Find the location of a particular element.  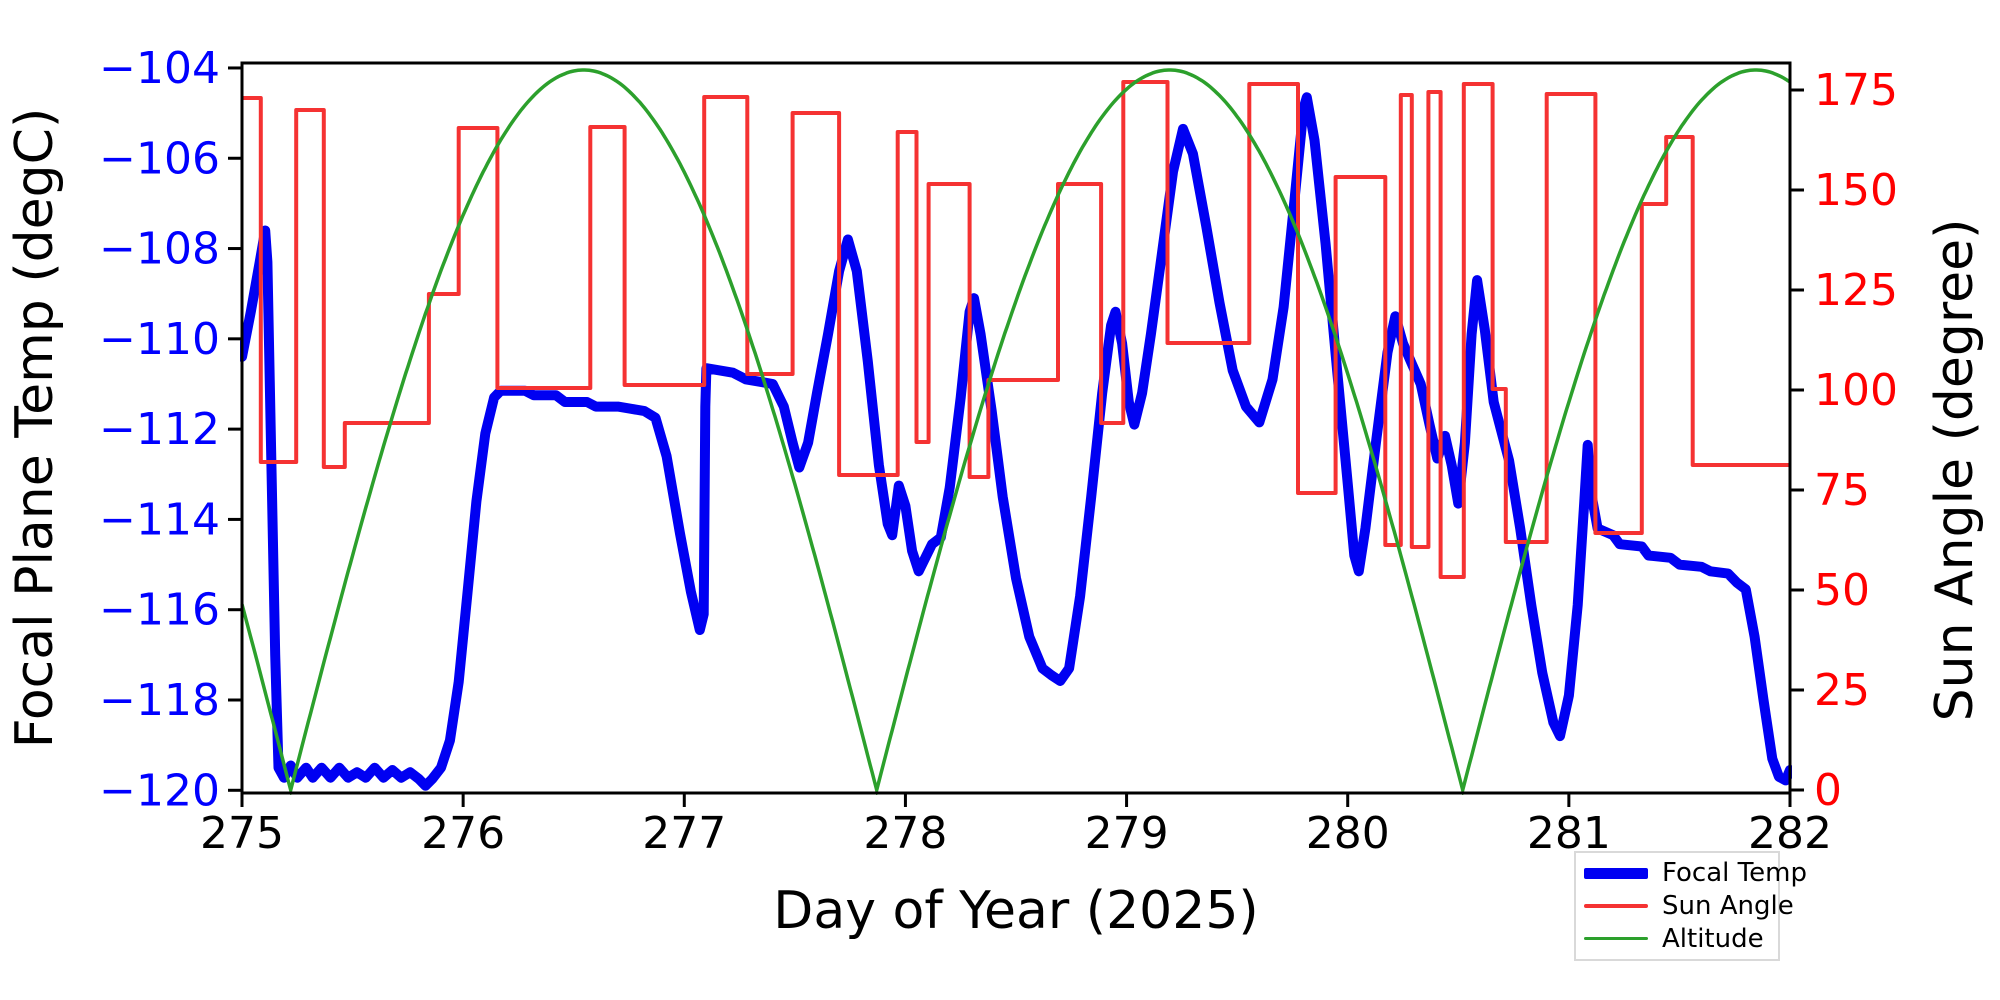

y-left-tick-label: −114 is located at coordinates (159, 519).